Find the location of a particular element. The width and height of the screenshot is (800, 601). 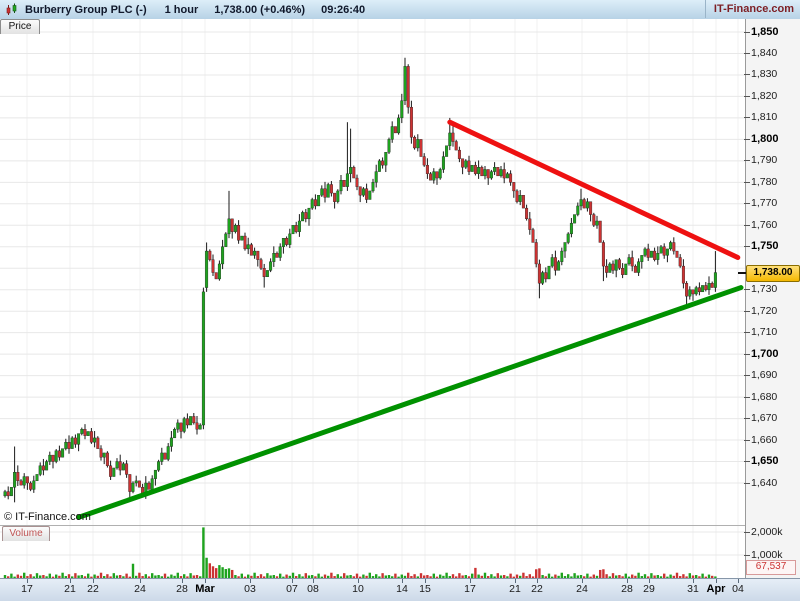

price-axis-label: 1,820 is located at coordinates (764, 95).